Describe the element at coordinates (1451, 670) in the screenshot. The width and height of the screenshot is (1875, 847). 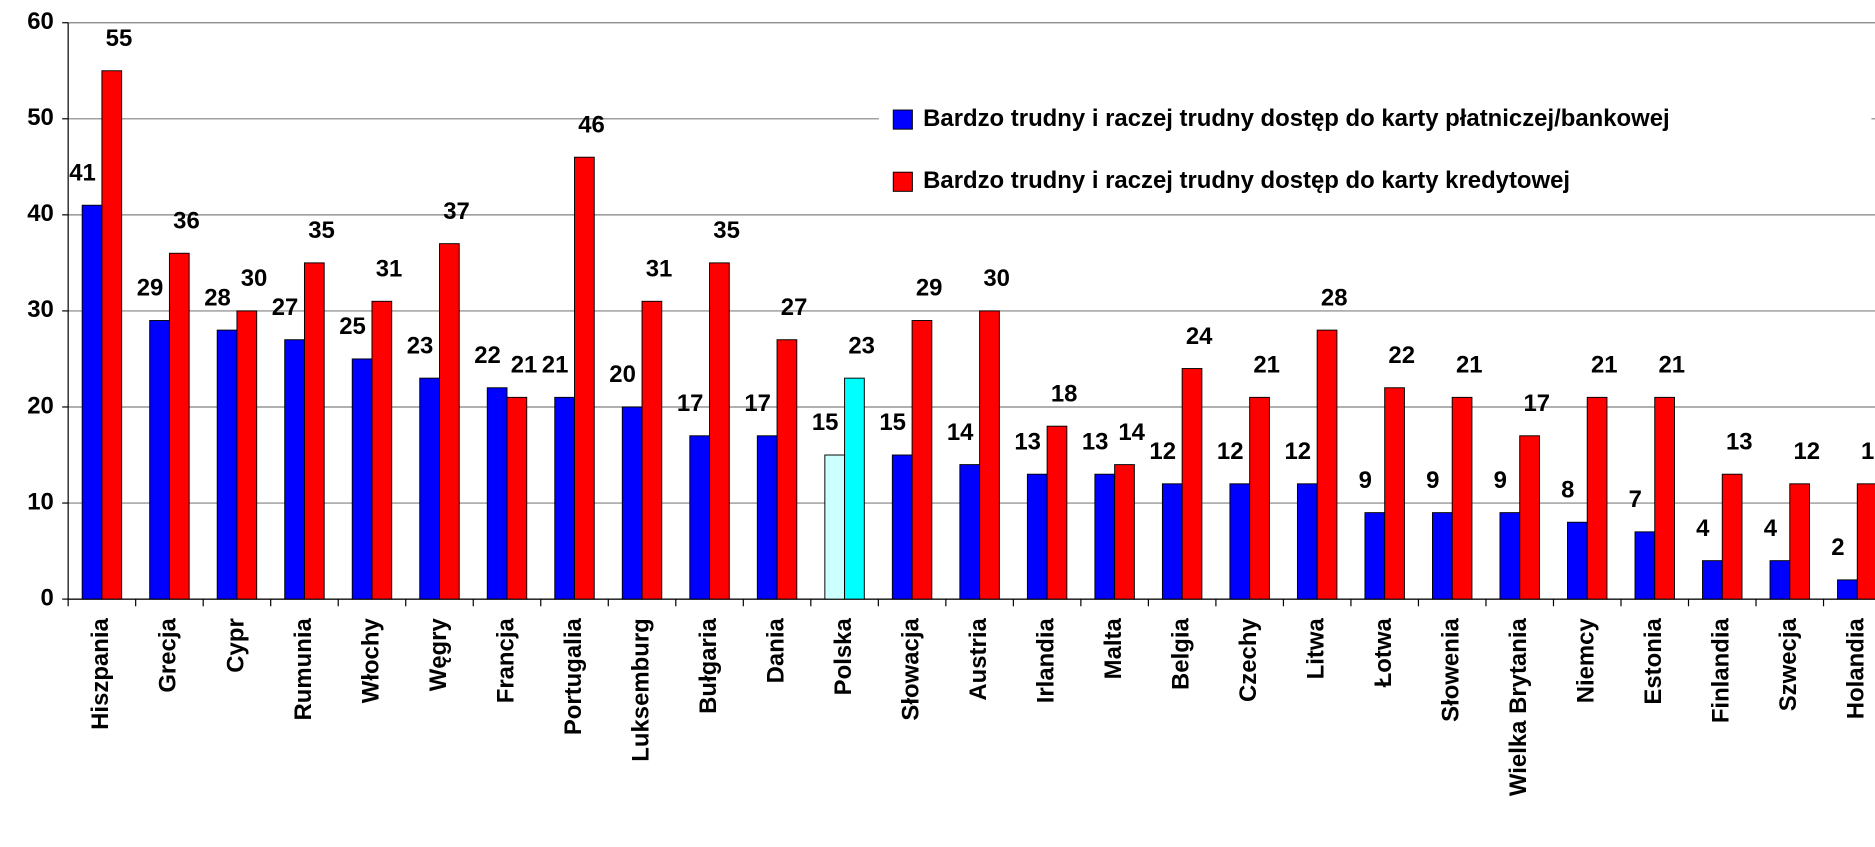
I see `x-tick-label: Słowenia` at that location.